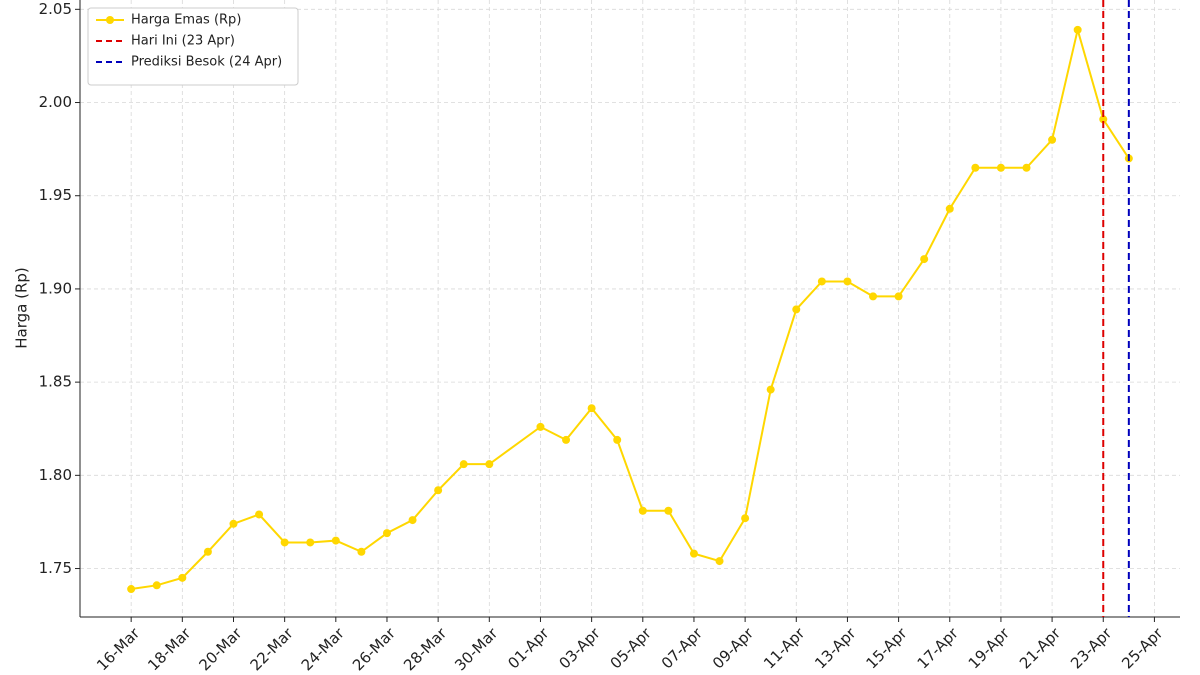 Image resolution: width=1200 pixels, height=675 pixels. I want to click on y-tick-label: 1.85, so click(55, 382).